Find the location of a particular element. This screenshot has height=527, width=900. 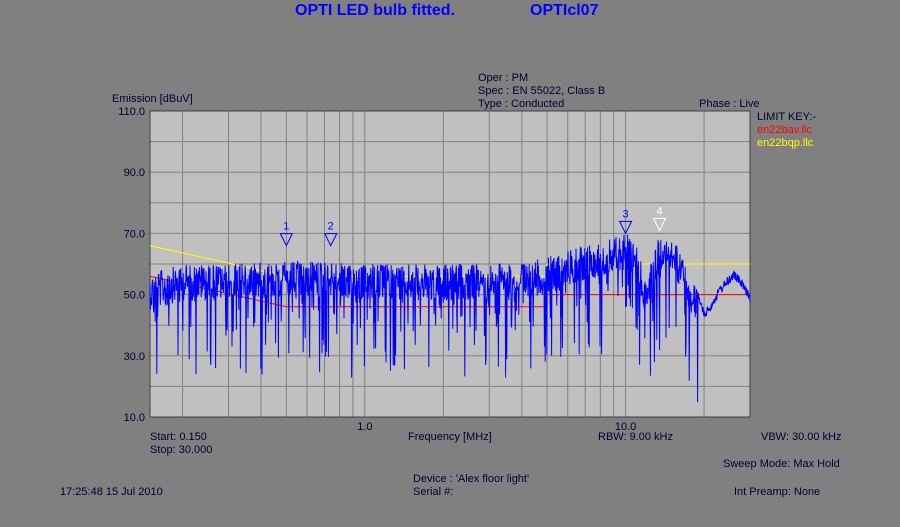

marker-3: 3 is located at coordinates (625, 221).